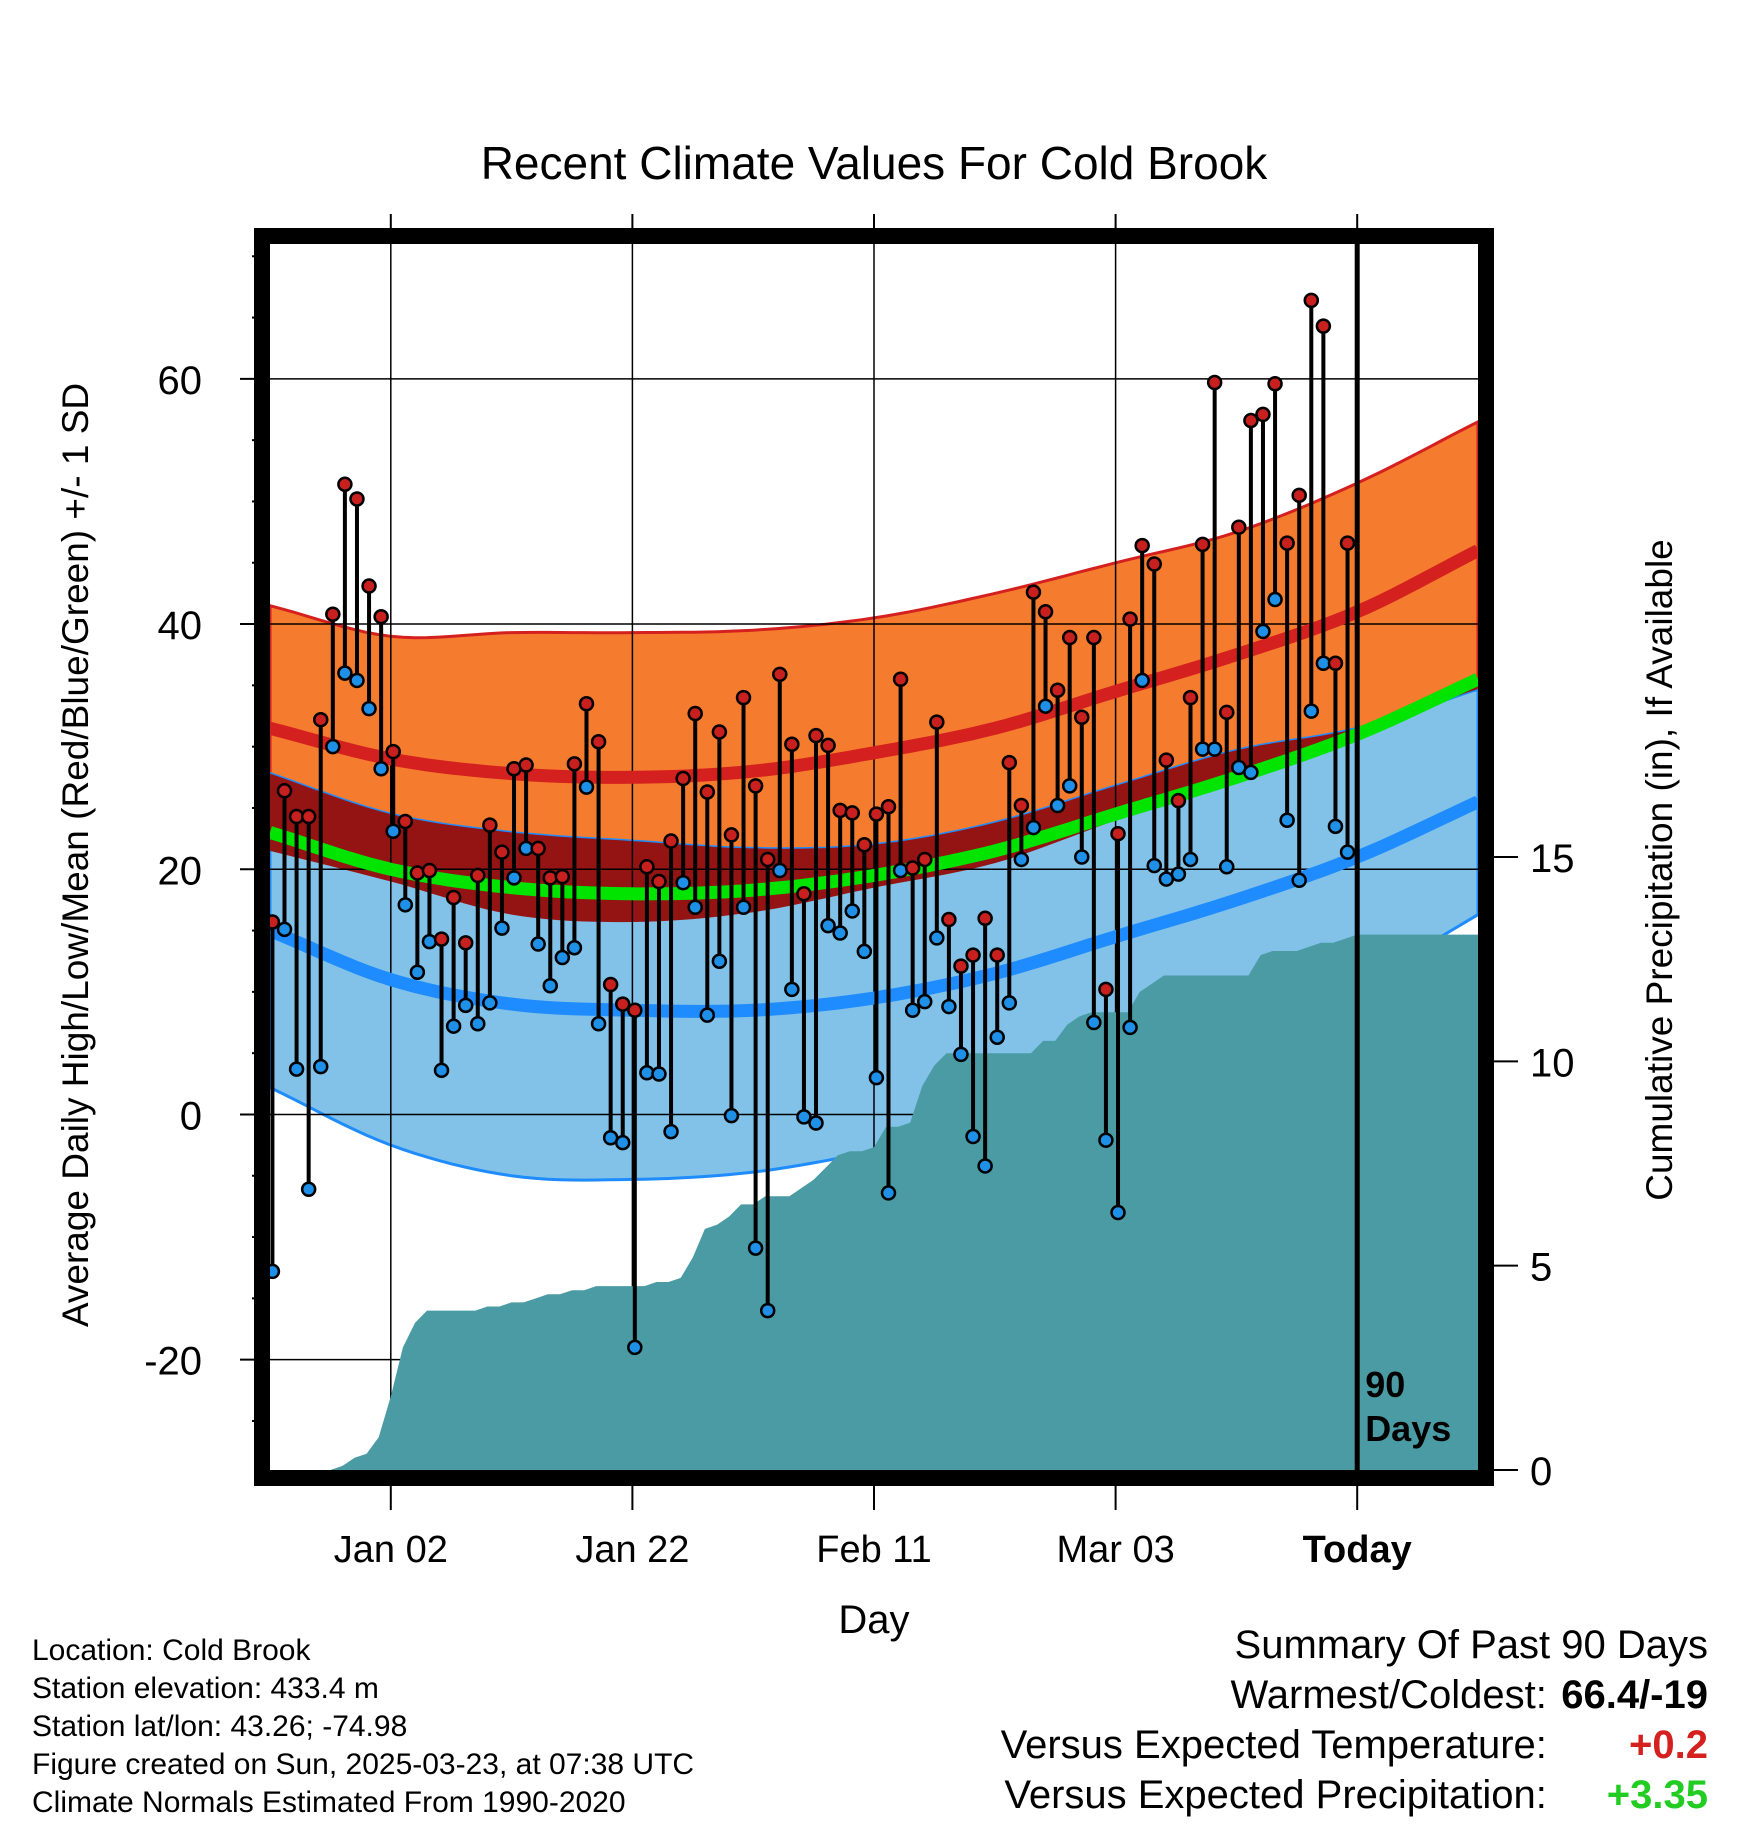  Describe the element at coordinates (1388, 1695) in the screenshot. I see `warmest-label: Warmest/Coldest:` at that location.